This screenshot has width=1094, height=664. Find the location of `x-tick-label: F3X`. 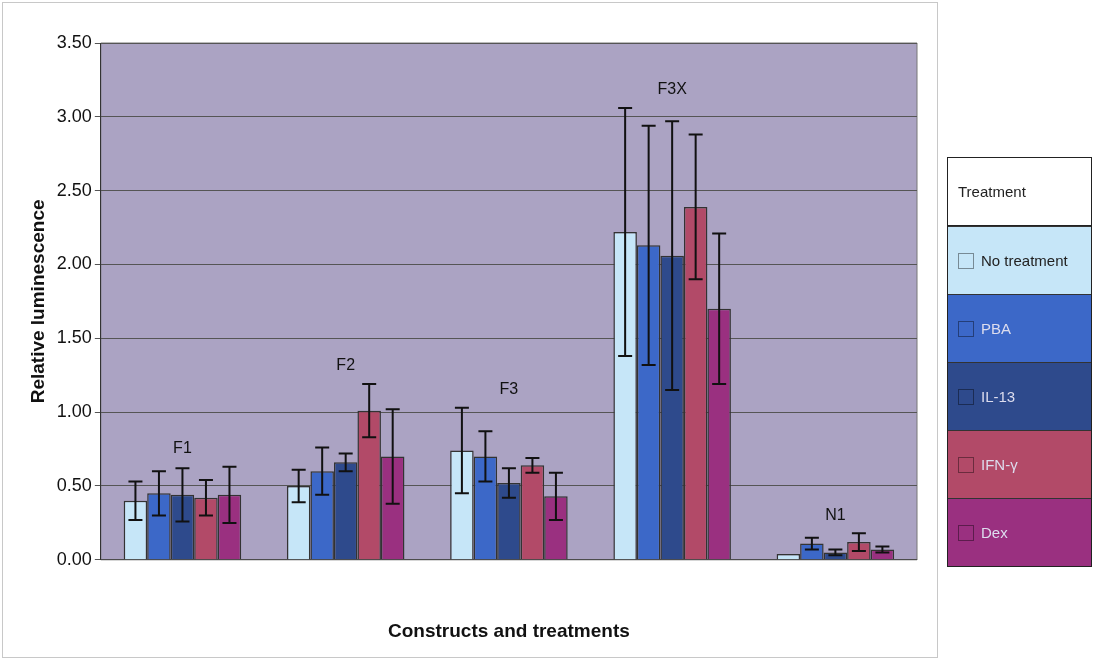

x-tick-label: F3X is located at coordinates (672, 89).